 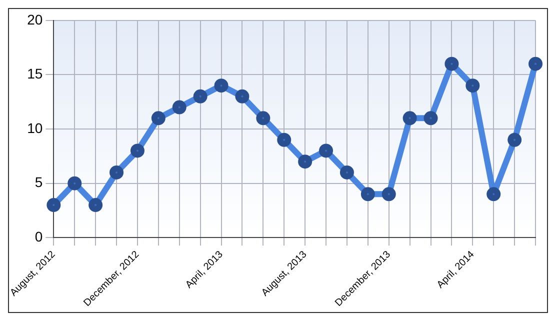 What do you see at coordinates (38, 182) in the screenshot?
I see `y-tick-label: 5` at bounding box center [38, 182].